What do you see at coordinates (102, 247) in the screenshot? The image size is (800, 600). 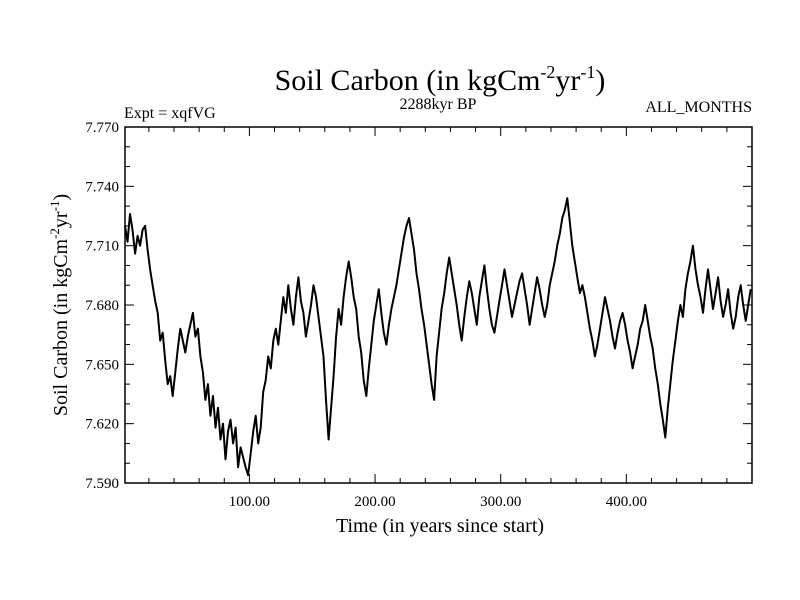 I see `y-tick-label: 7.710` at bounding box center [102, 247].